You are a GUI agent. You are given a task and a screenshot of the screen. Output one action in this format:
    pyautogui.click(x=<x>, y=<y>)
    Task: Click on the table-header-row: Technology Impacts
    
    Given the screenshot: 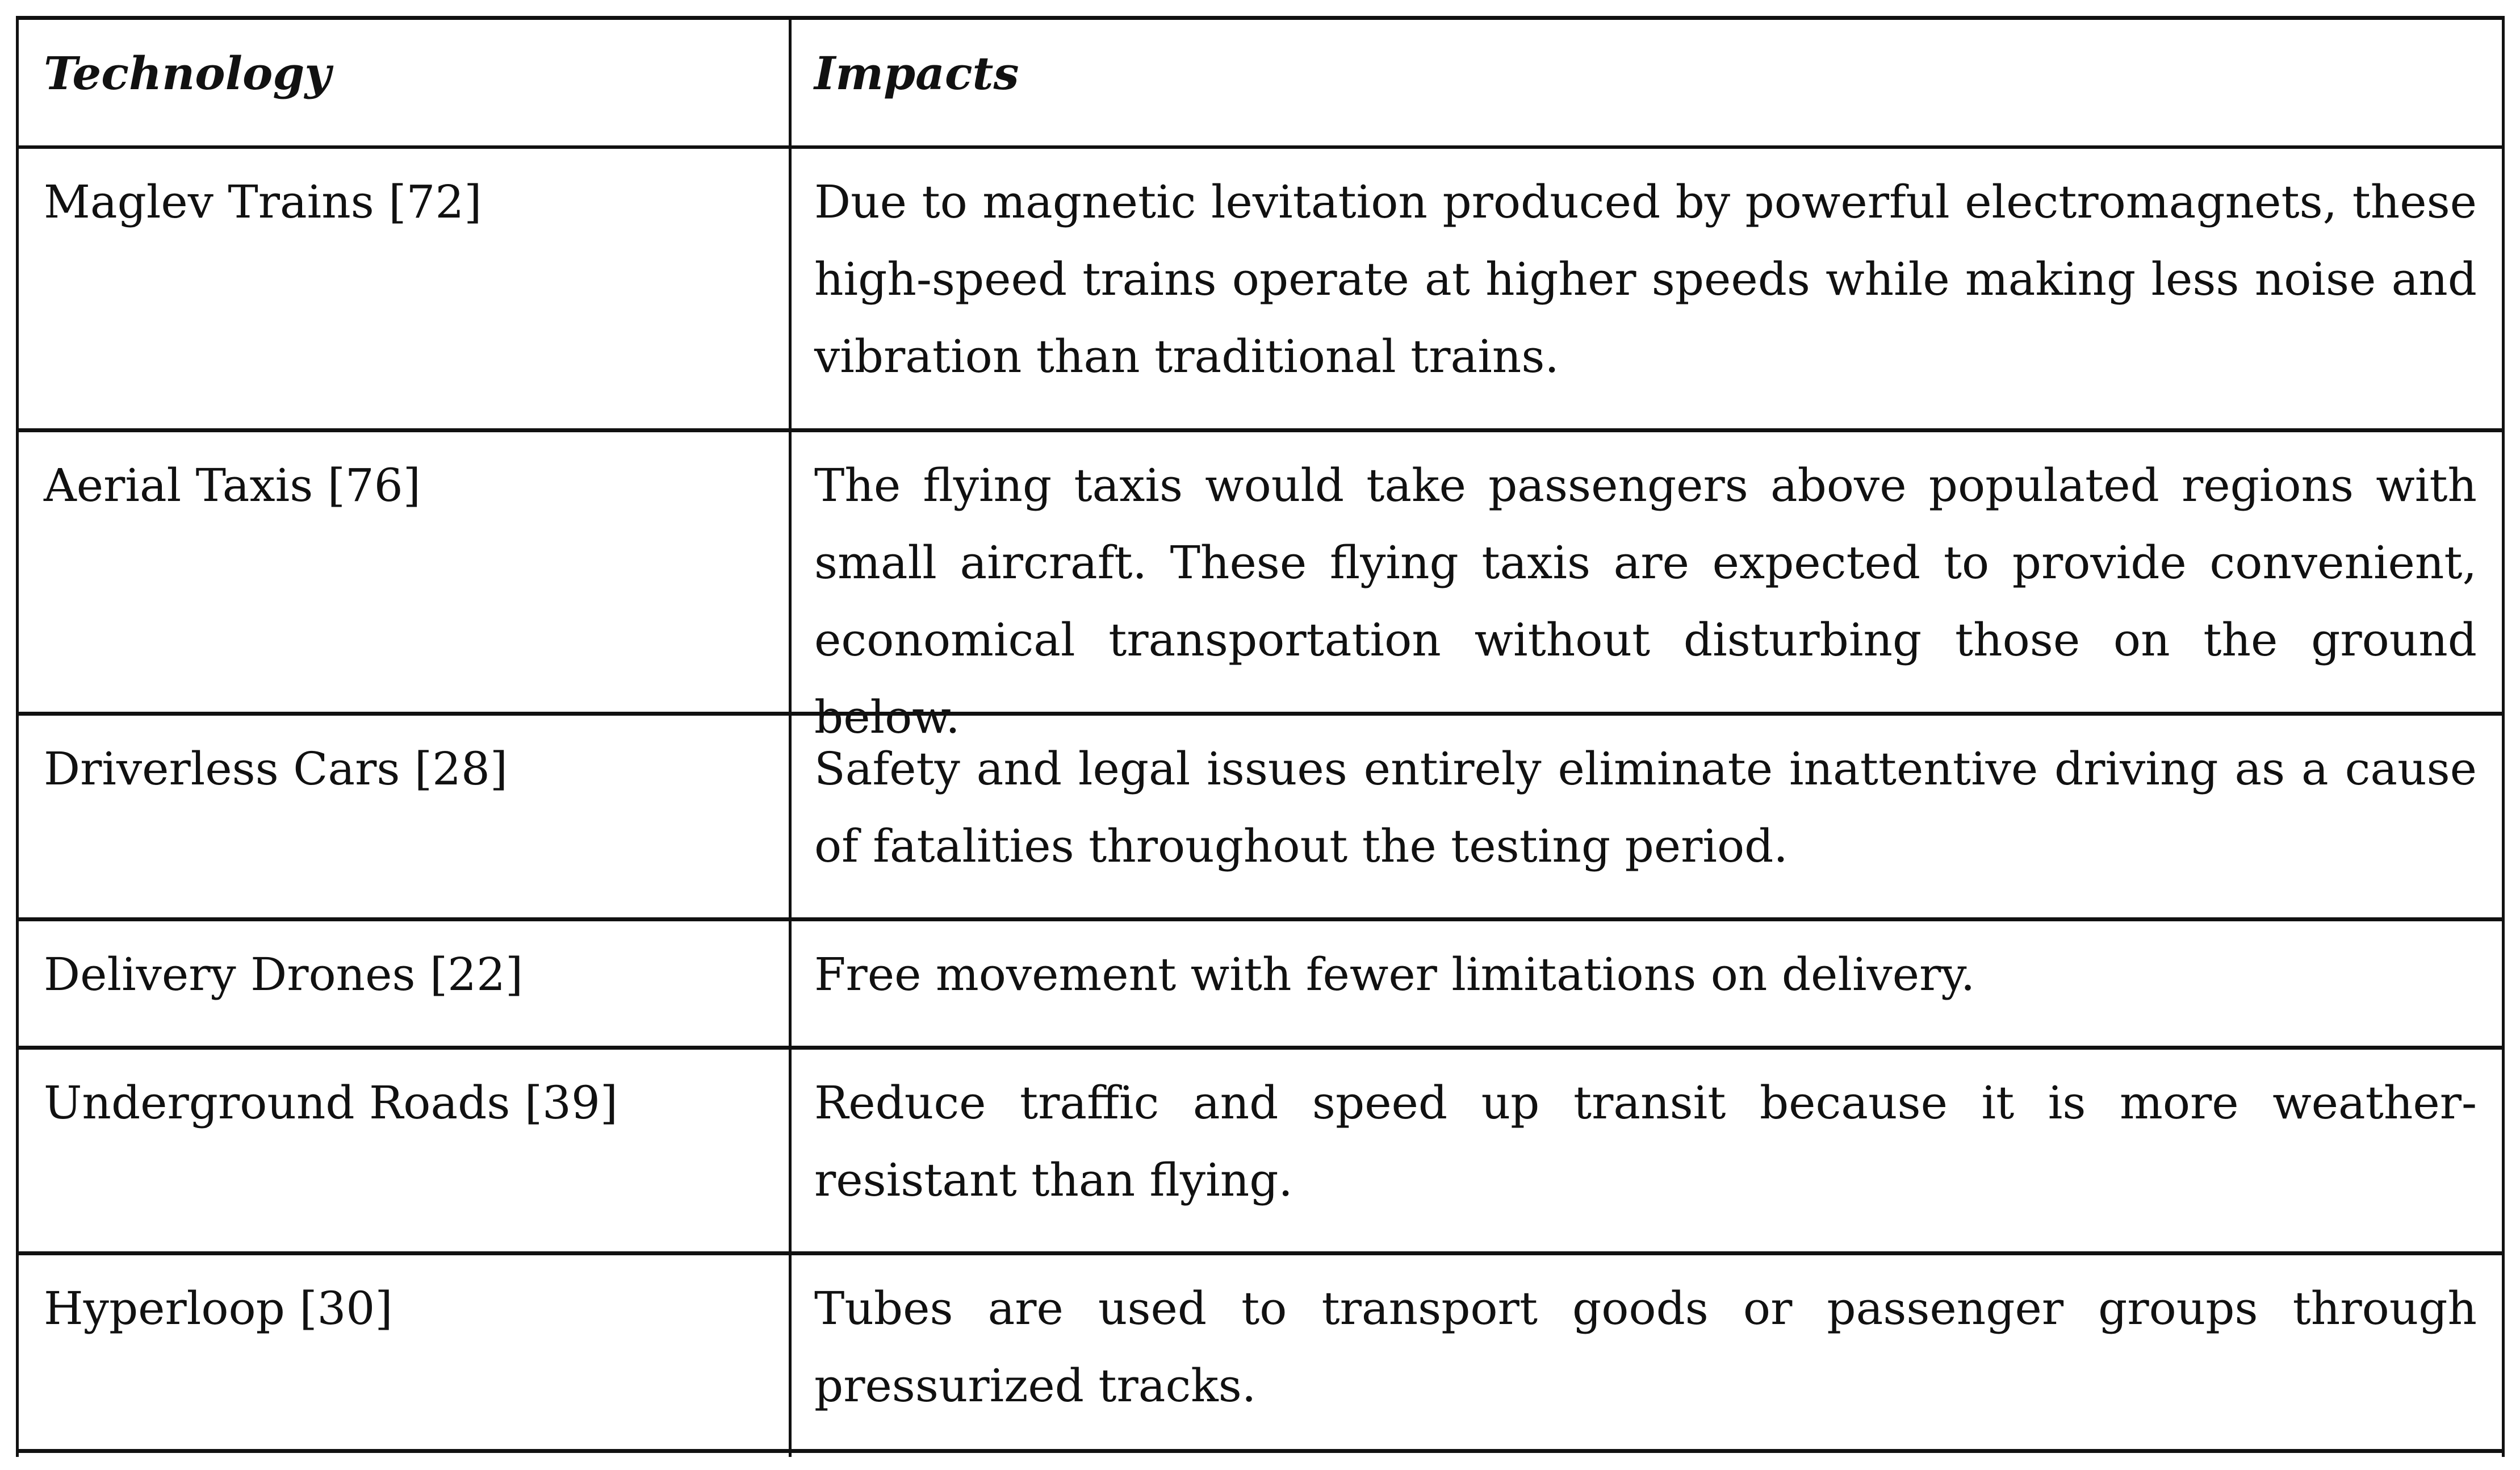 What is the action you would take?
    pyautogui.click(x=1260, y=85)
    